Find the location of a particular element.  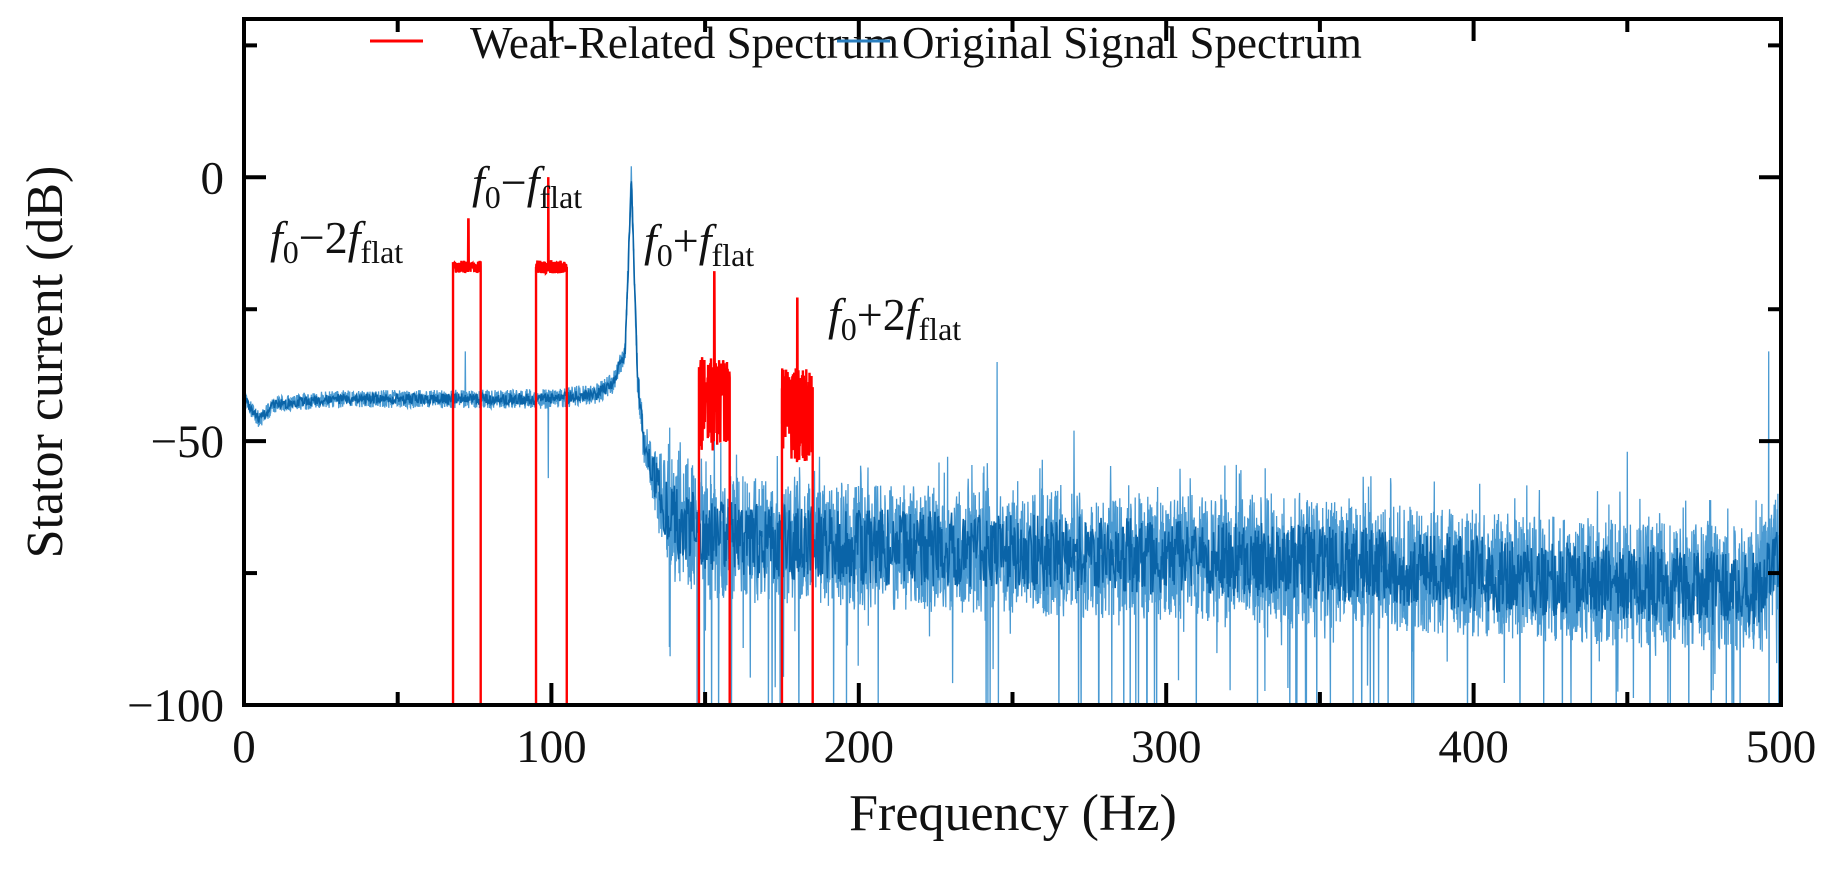

y-tick-label: −100 is located at coordinates (175, 706).